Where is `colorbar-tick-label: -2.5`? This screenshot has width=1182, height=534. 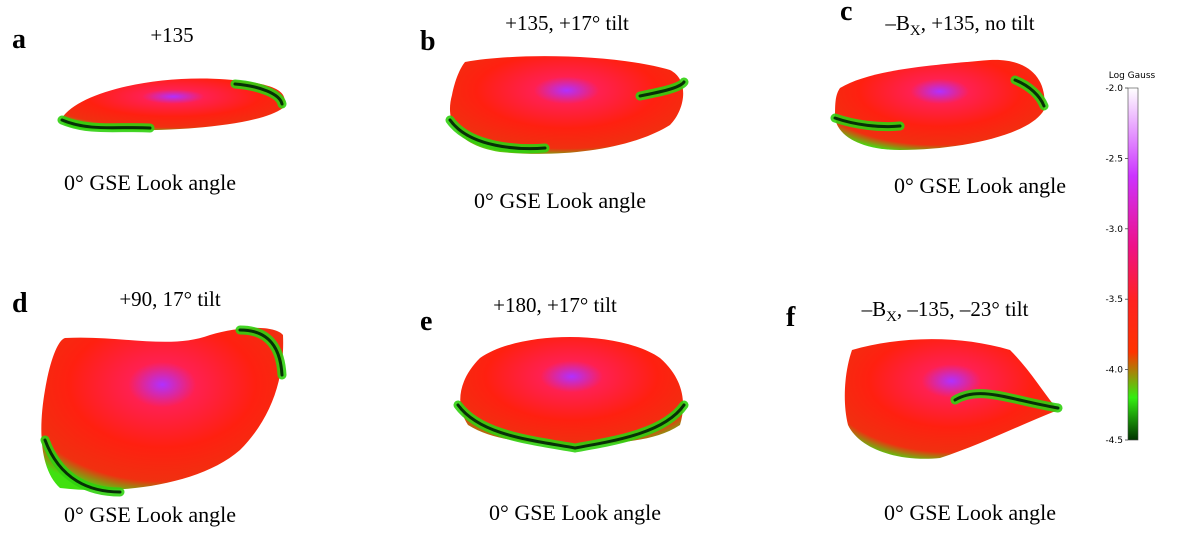 colorbar-tick-label: -2.5 is located at coordinates (1114, 159).